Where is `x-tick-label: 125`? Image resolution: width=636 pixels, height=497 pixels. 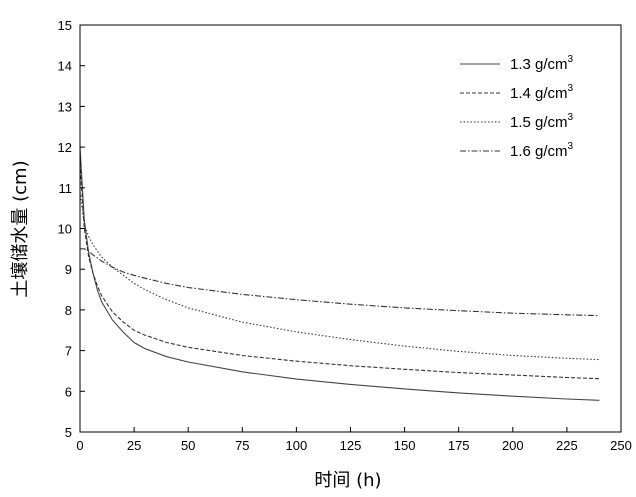 x-tick-label: 125 is located at coordinates (351, 445).